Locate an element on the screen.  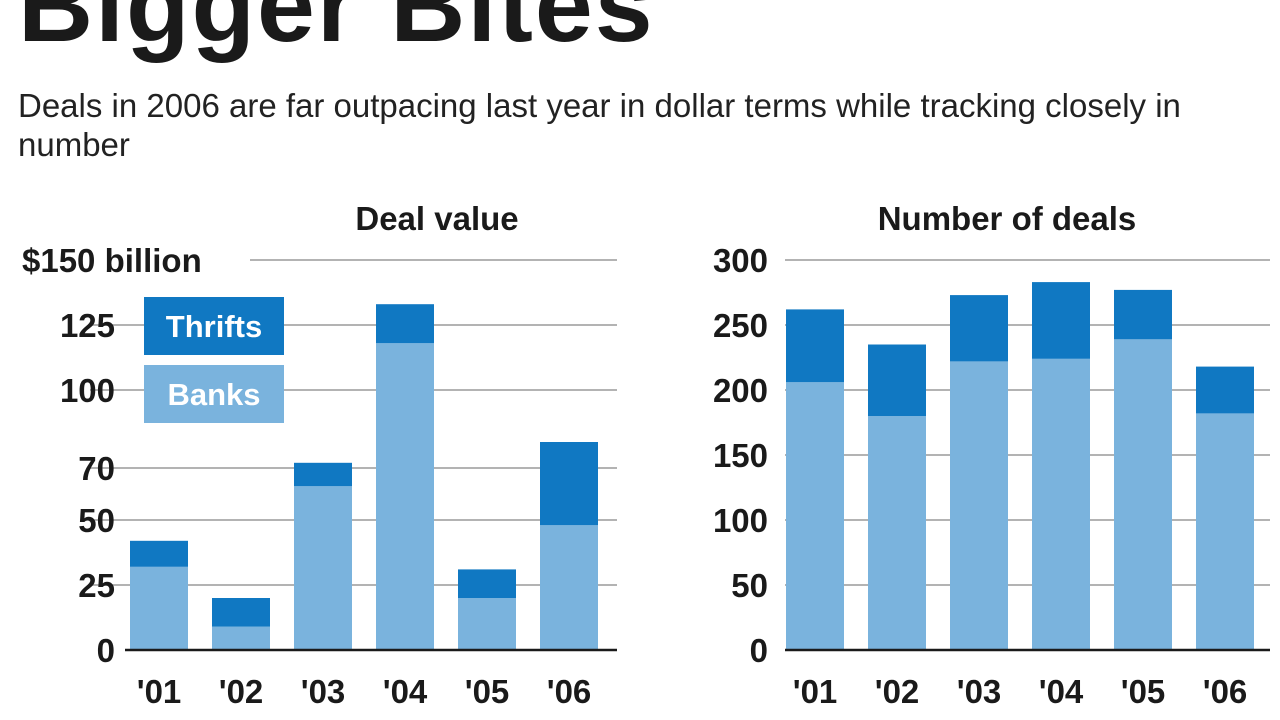
legend: Thrifts Banks is located at coordinates (214, 360).